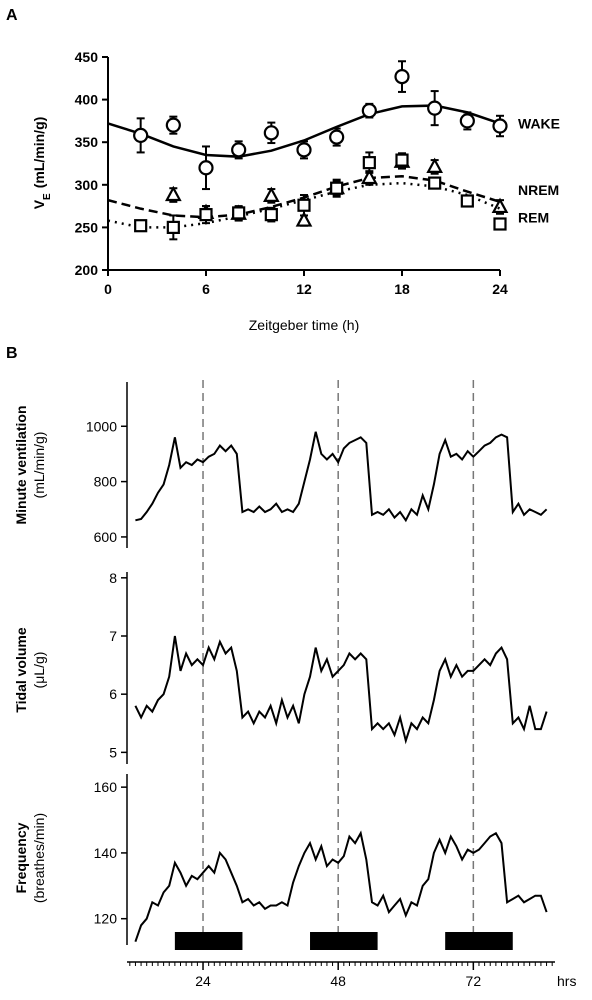  I want to click on y-tick-label: 800, so click(106, 482).